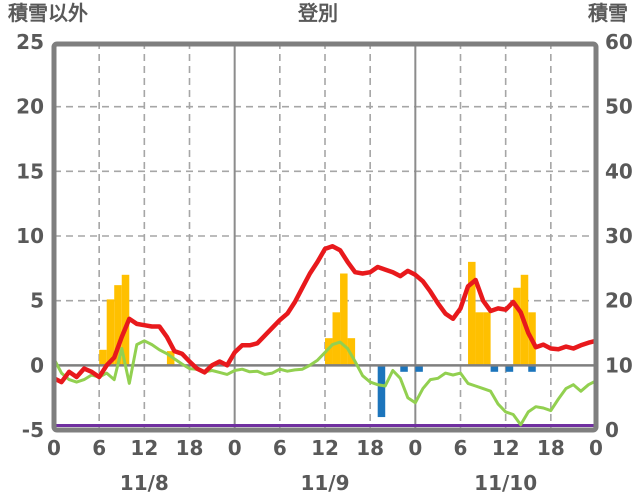 The height and width of the screenshot is (501, 636). I want to click on right-axis-title: 積雪, so click(608, 13).